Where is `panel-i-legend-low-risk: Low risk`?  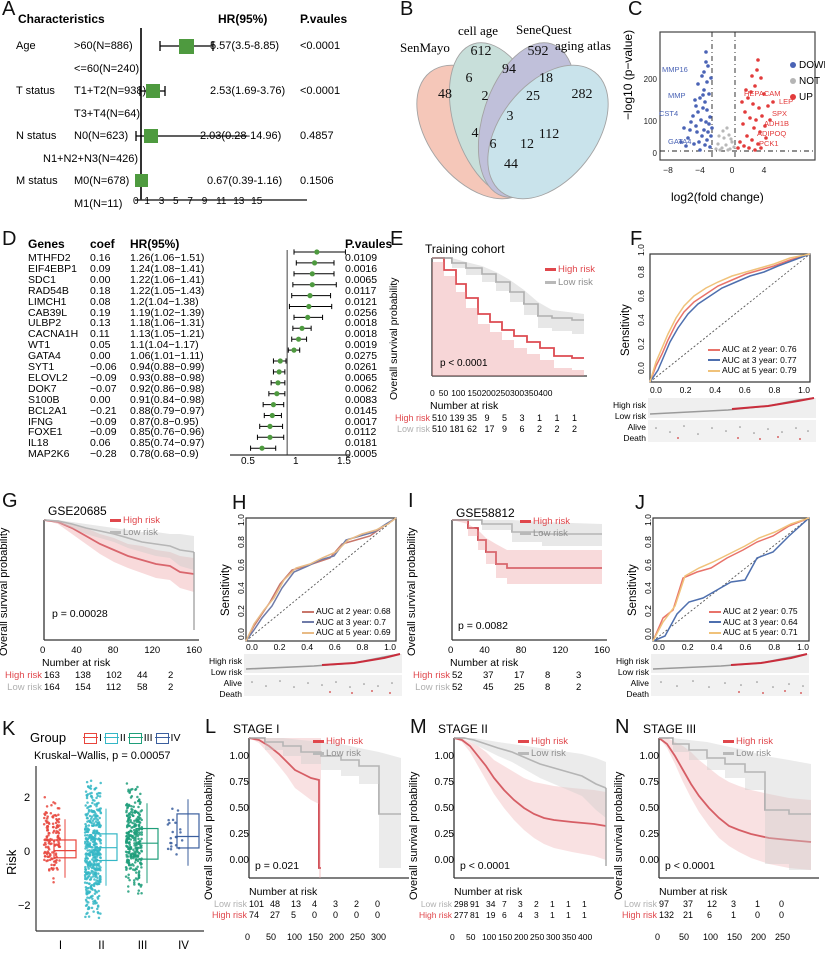 panel-i-legend-low-risk: Low risk is located at coordinates (544, 533).